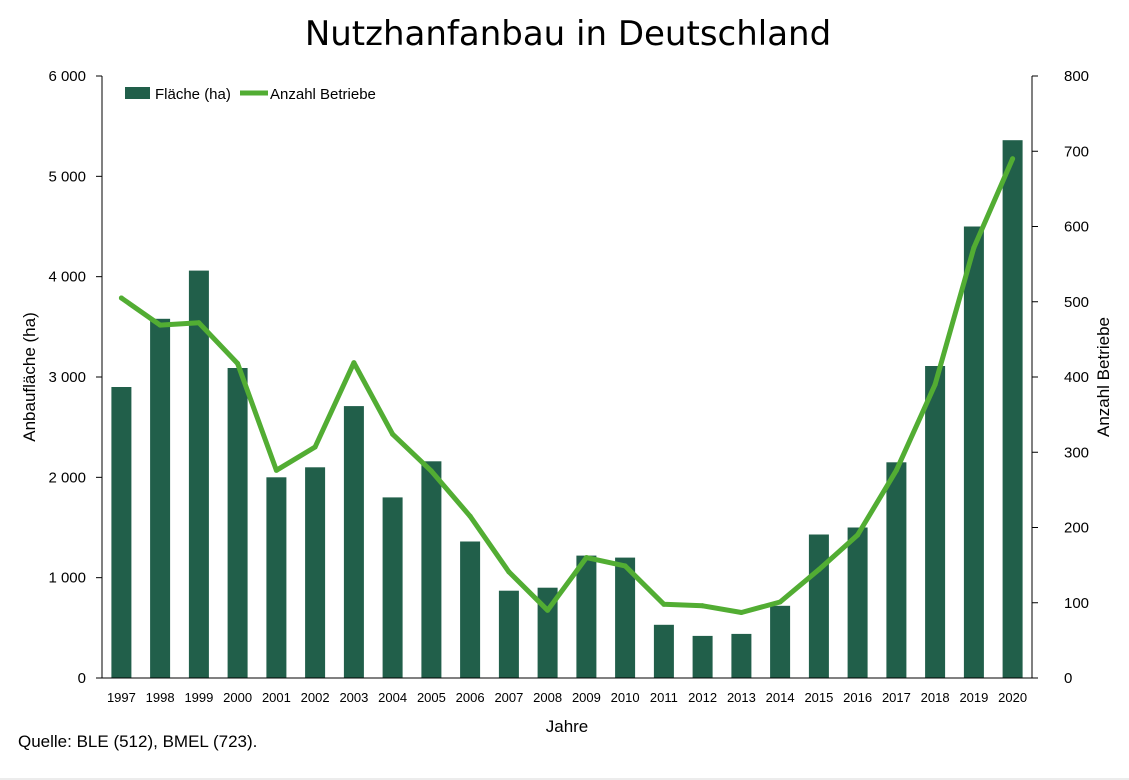  Describe the element at coordinates (315, 447) in the screenshot. I see `line-point-2002` at that location.